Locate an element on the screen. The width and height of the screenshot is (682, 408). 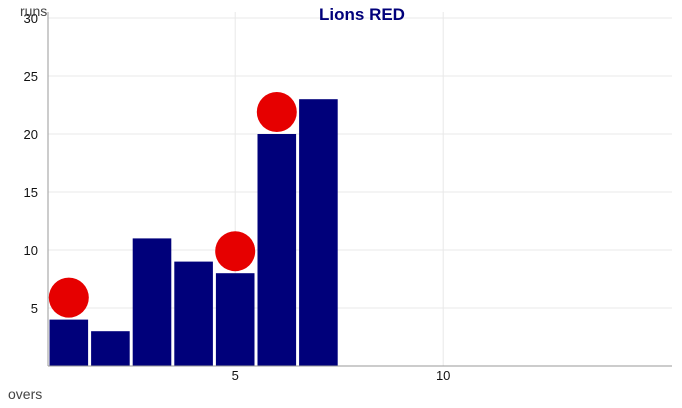
y-tick-label: 20 is located at coordinates (31, 134).